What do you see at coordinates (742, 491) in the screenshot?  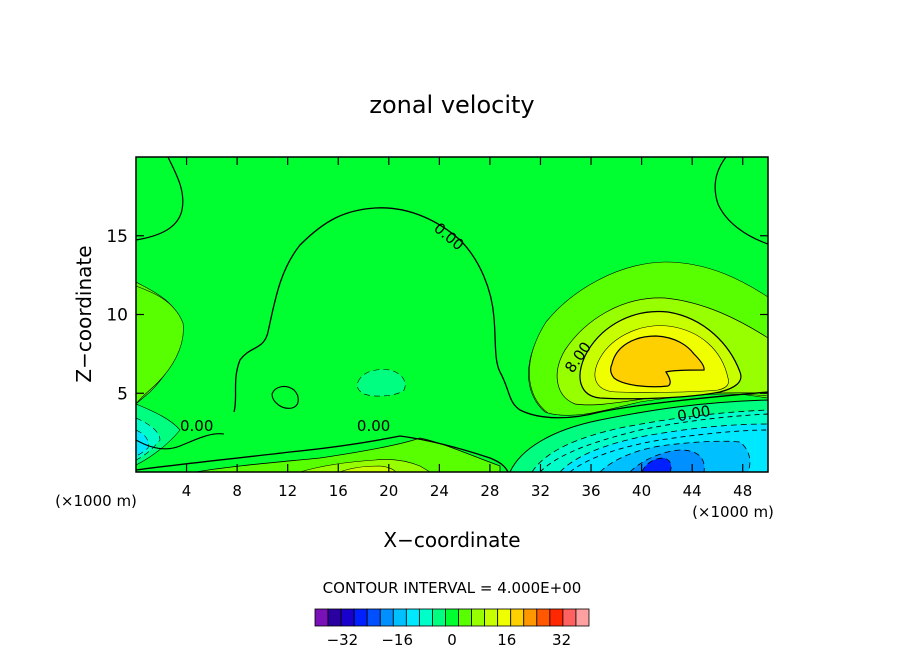 I see `x-tick-label-11: 48` at bounding box center [742, 491].